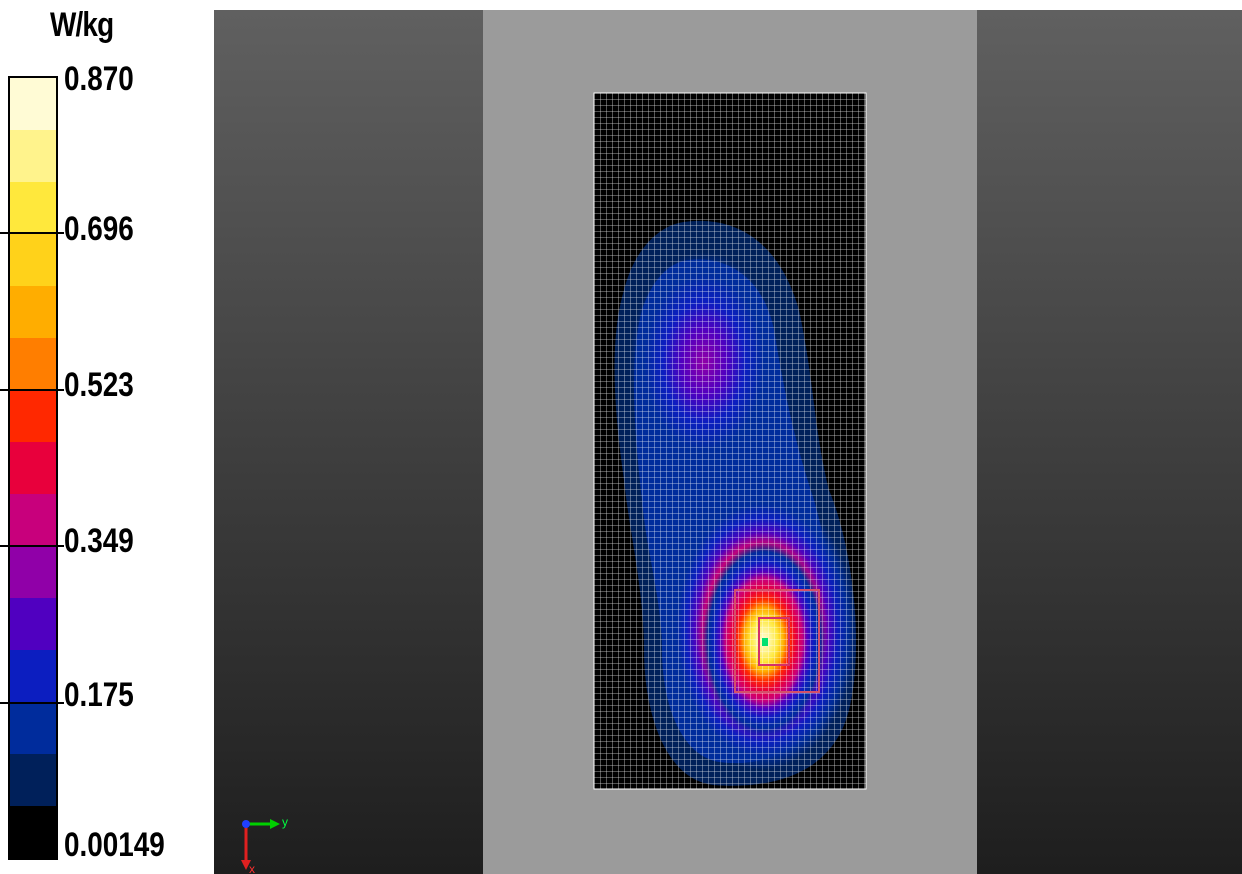  What do you see at coordinates (765, 642) in the screenshot?
I see `peak-marker` at bounding box center [765, 642].